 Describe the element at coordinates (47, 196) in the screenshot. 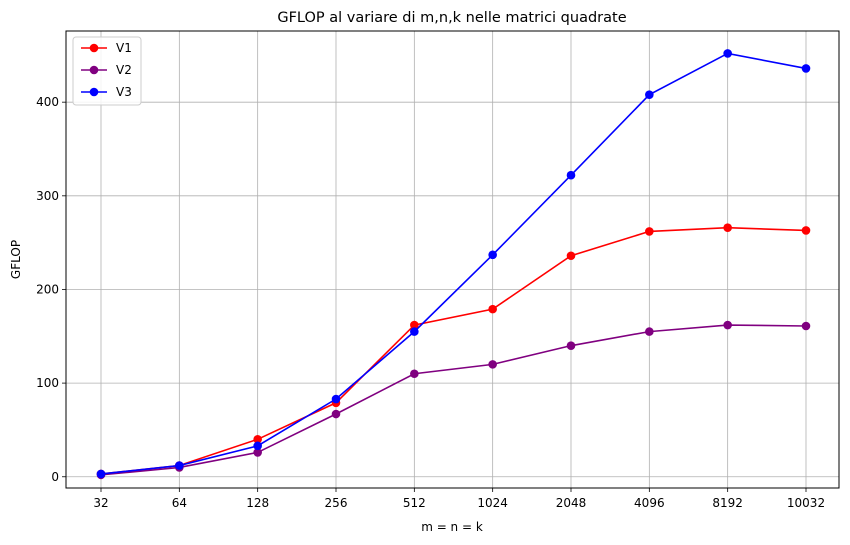

I see `y-tick-label: 300` at that location.